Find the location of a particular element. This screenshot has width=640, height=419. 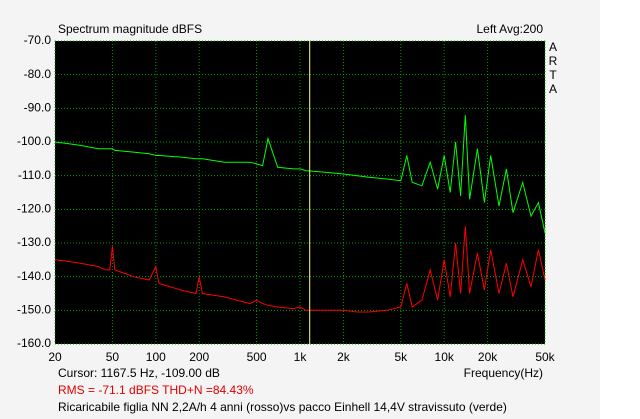

logo-letter: R is located at coordinates (553, 61).